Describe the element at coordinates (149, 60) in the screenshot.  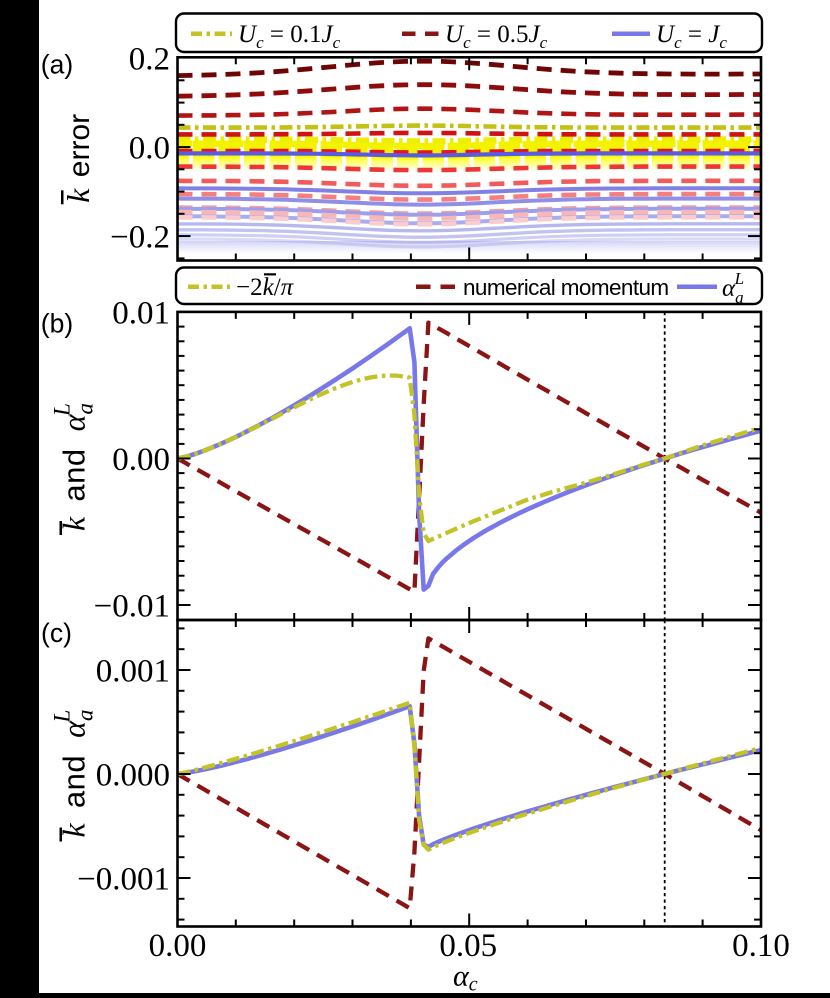
I see `svg-text: 0.2` at that location.